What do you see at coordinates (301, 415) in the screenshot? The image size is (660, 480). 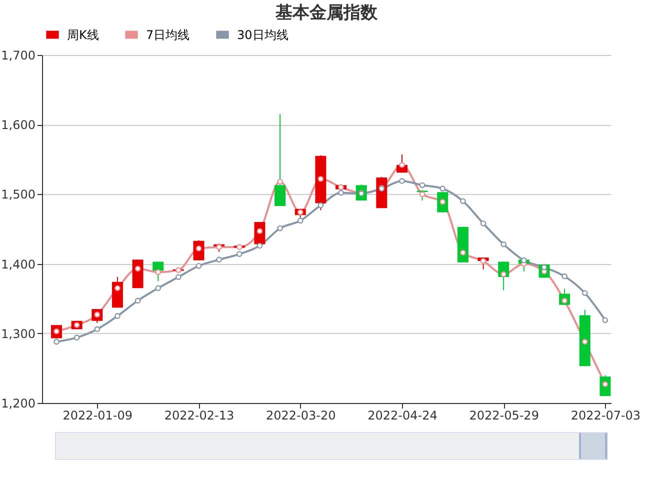 I see `x-tick-label: 2022-03-20` at bounding box center [301, 415].